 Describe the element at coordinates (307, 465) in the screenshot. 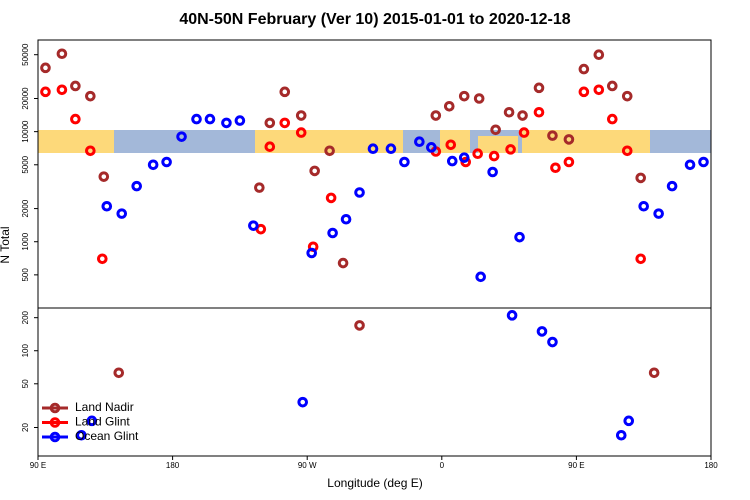

I see `x-tick-label: 90 W` at that location.